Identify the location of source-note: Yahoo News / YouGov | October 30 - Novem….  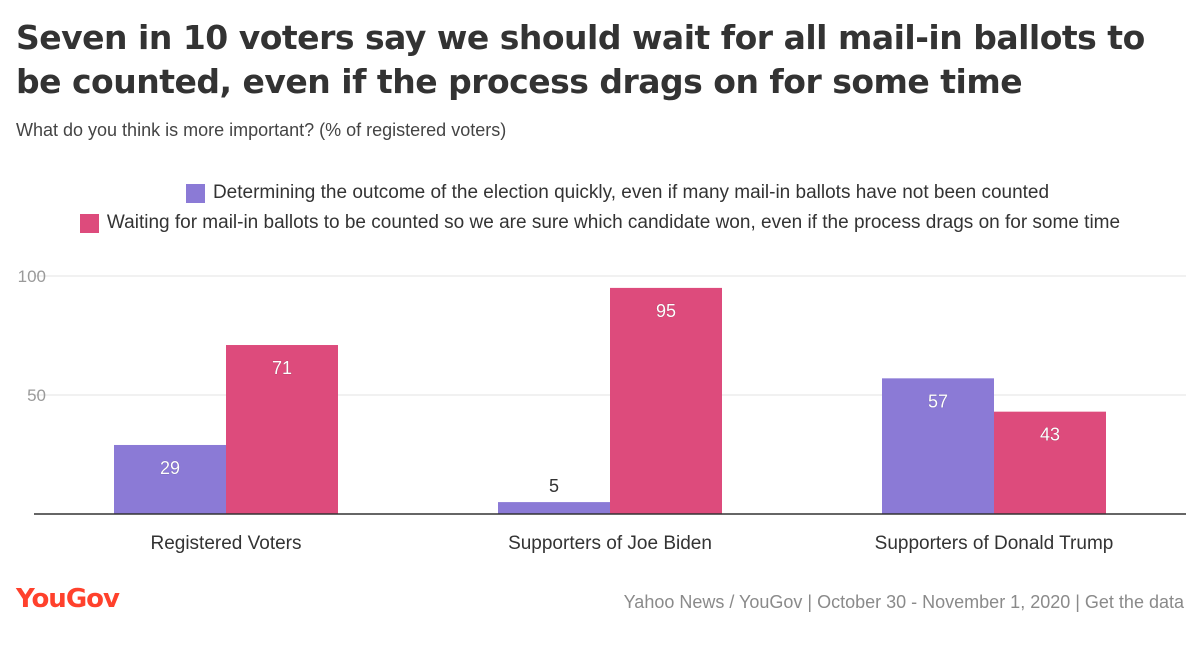
(903, 602).